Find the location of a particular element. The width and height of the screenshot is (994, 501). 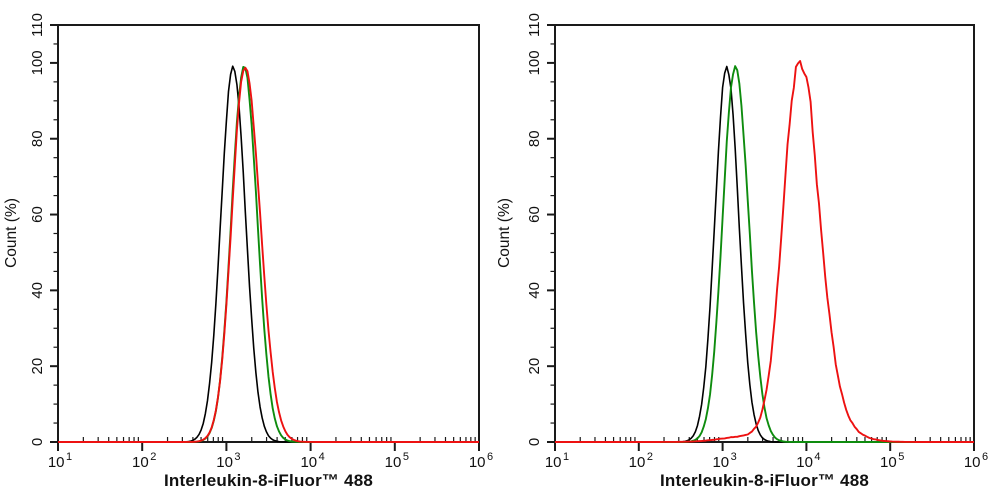

x-axis-title-left: Interleukin-8-iFluor™ 488 is located at coordinates (268, 480).